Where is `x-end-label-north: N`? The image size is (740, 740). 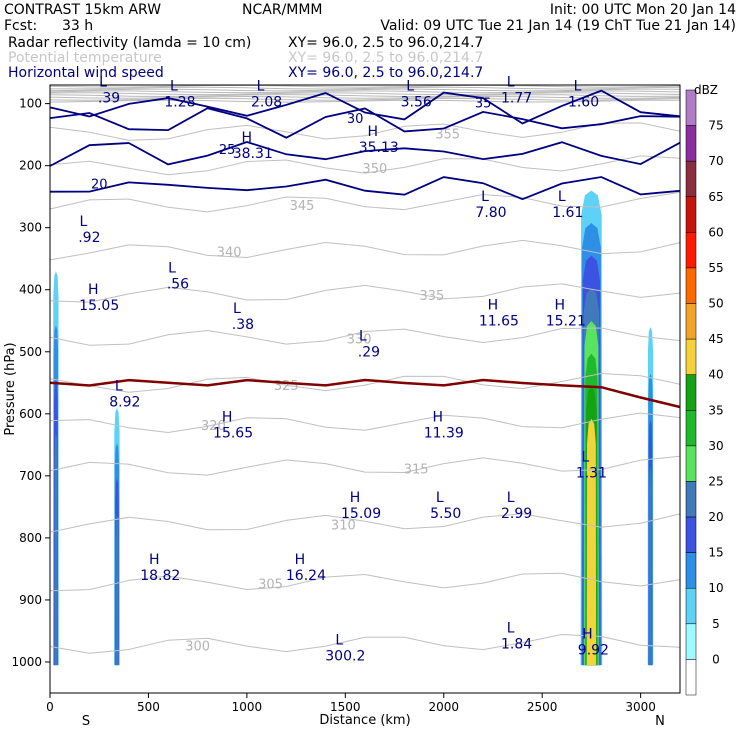 x-end-label-north: N is located at coordinates (660, 721).